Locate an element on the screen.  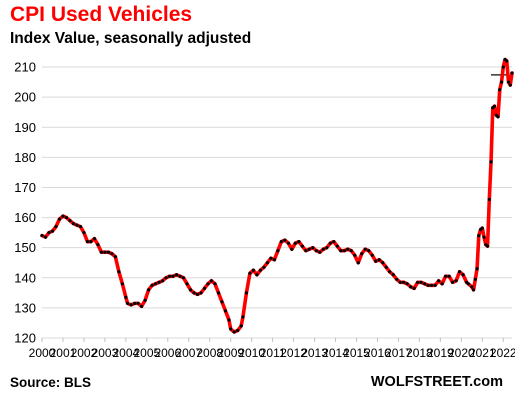
x-tick-label-2002: 2002 is located at coordinates (84, 353).